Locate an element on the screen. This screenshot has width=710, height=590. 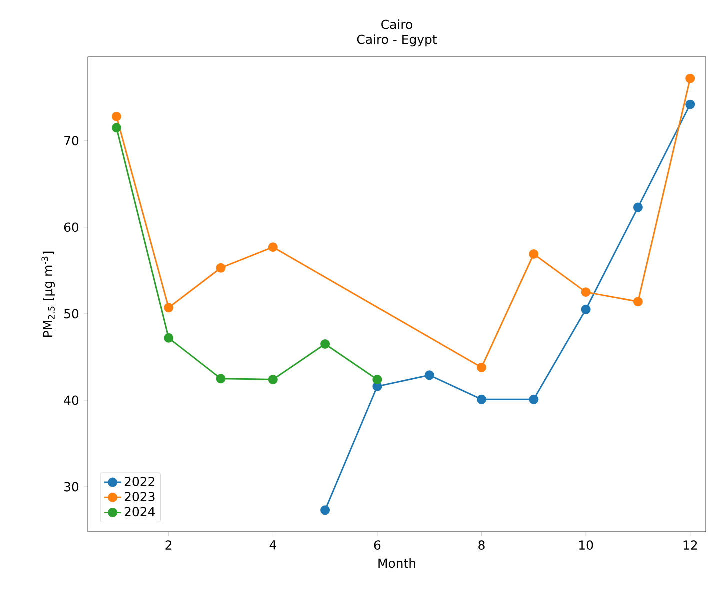
x-tick-label: 8 is located at coordinates (481, 545).